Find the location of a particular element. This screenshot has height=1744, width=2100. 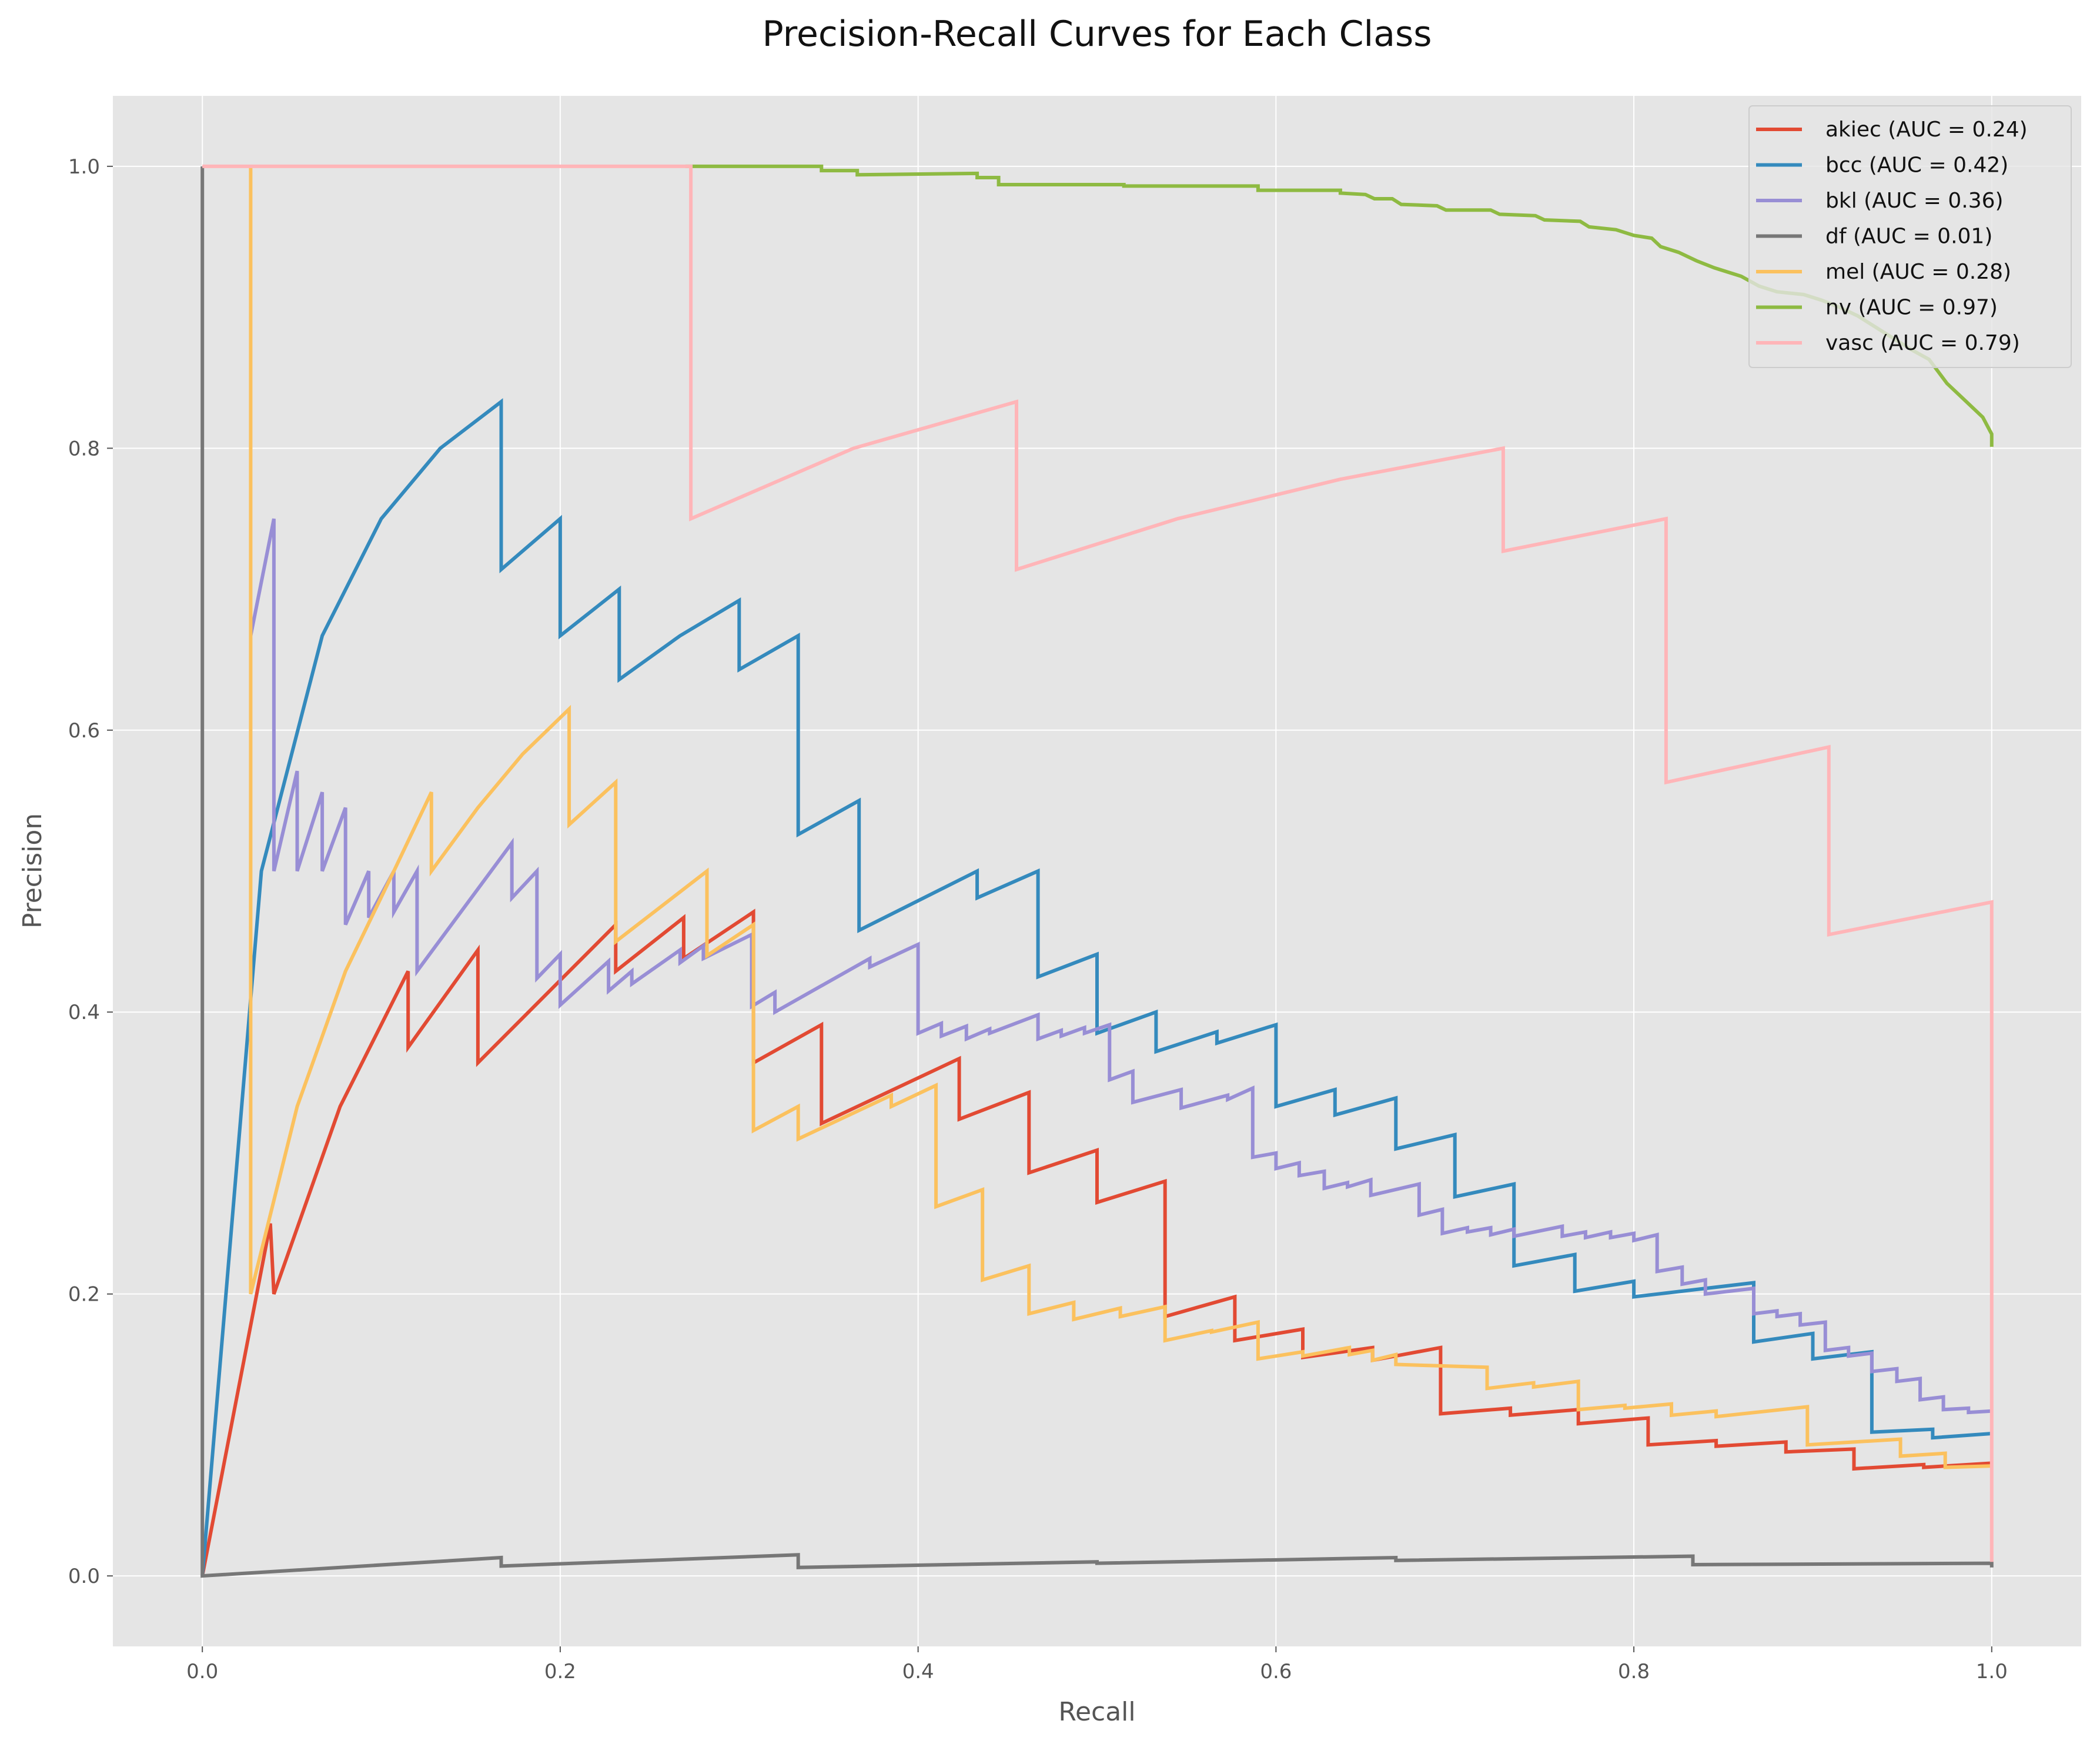

chart-title: Precision-Recall Curves for Each Class is located at coordinates (1097, 34).